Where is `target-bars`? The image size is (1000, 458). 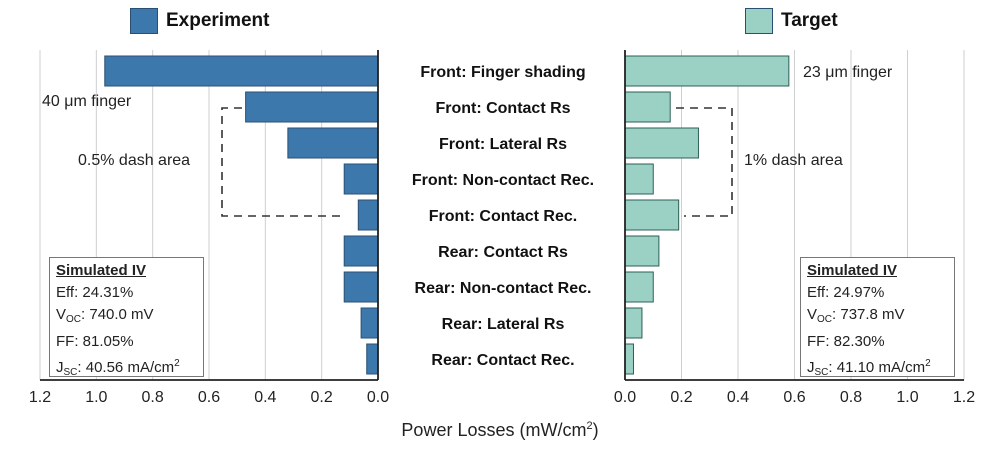
target-bars is located at coordinates (707, 215).